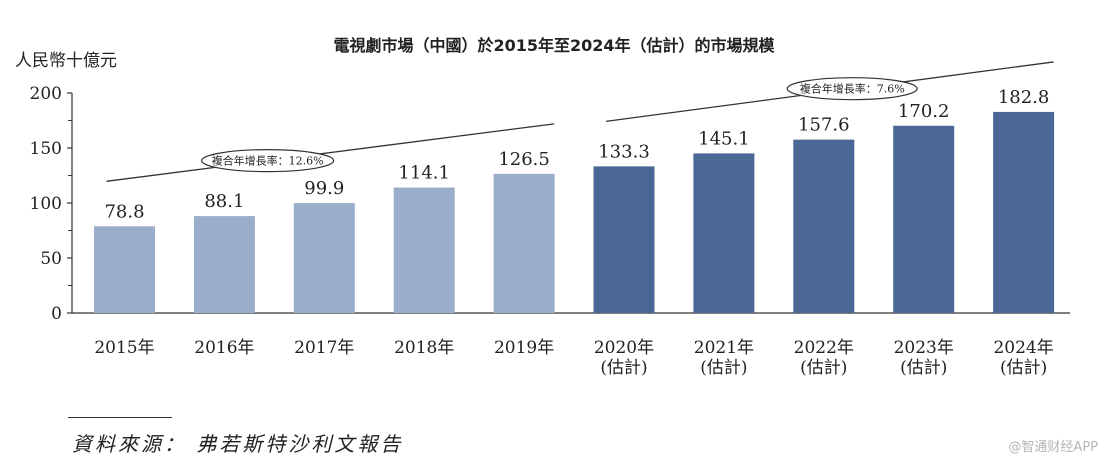  Describe the element at coordinates (824, 348) in the screenshot. I see `x-tick-label: 2022年` at that location.